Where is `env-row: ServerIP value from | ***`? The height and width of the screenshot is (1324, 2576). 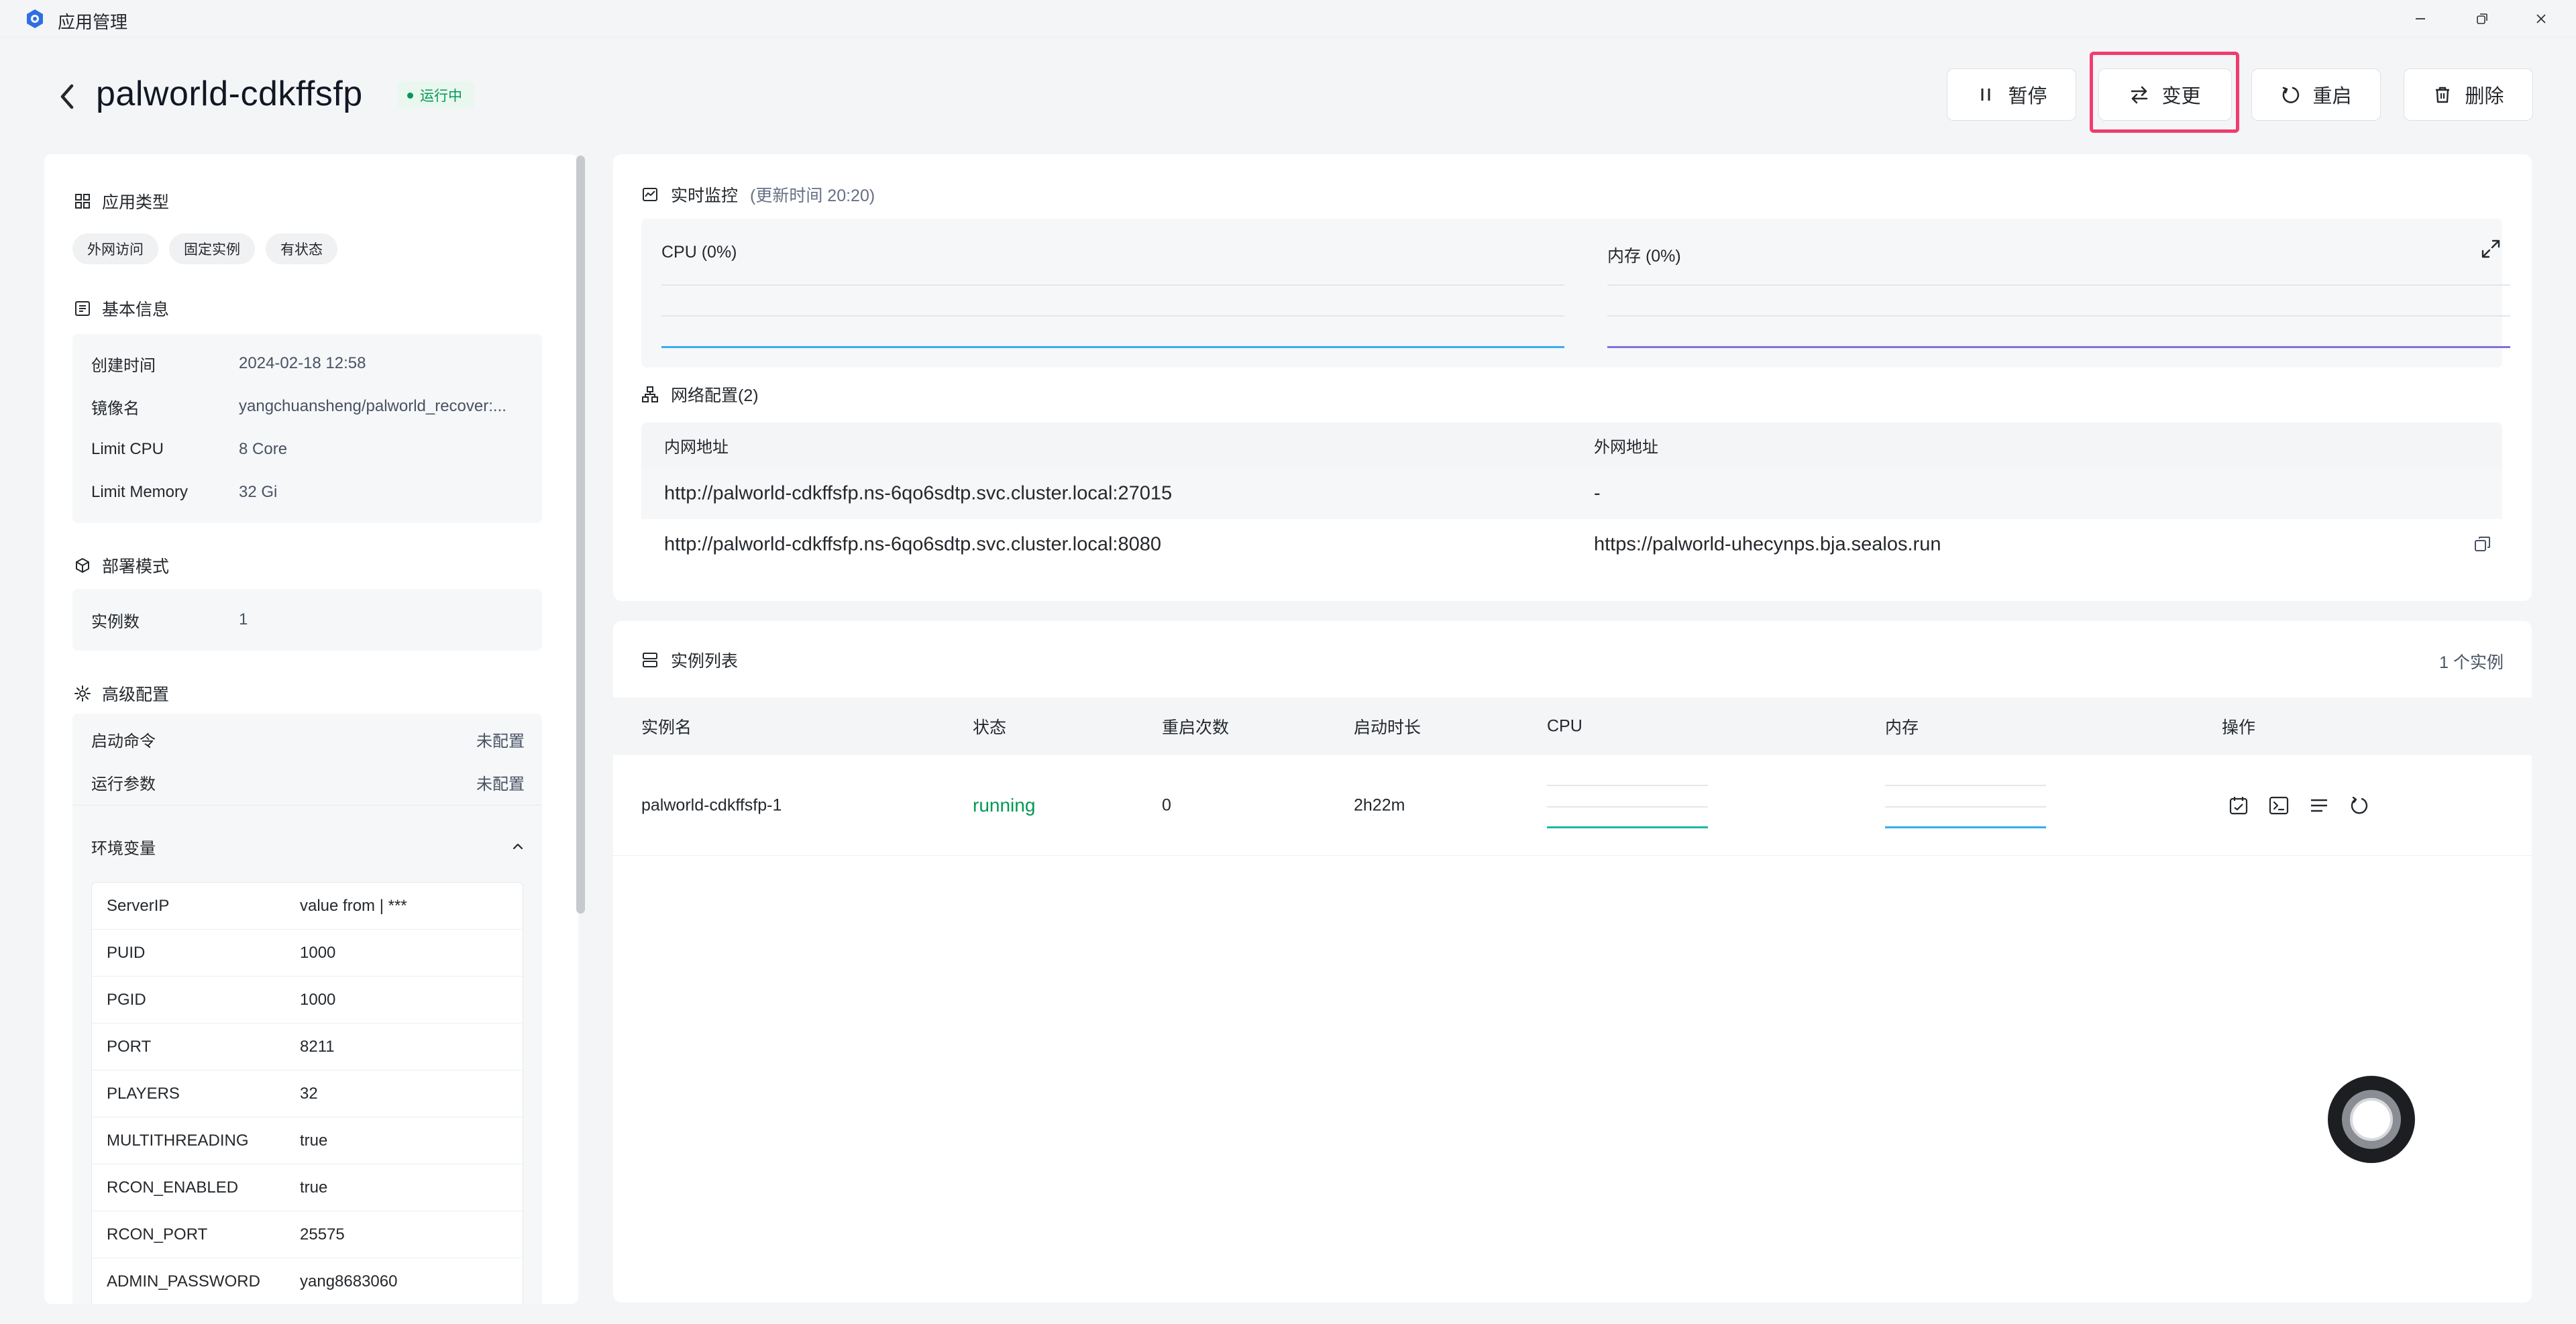 env-row: ServerIP value from | *** is located at coordinates (307, 906).